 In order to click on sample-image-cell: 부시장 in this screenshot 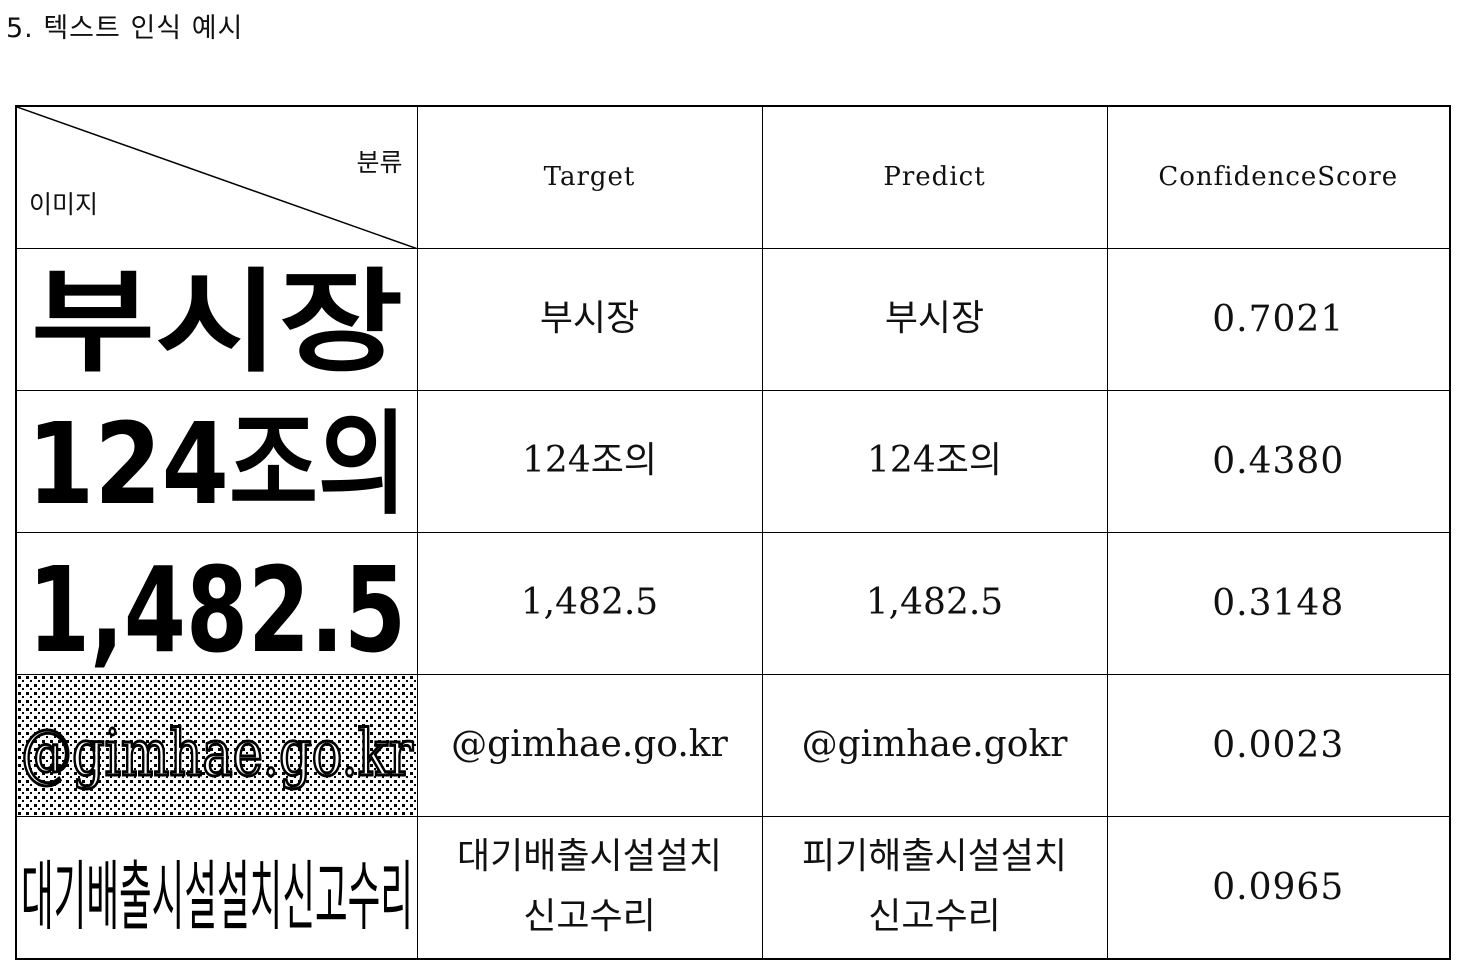, I will do `click(216, 319)`.